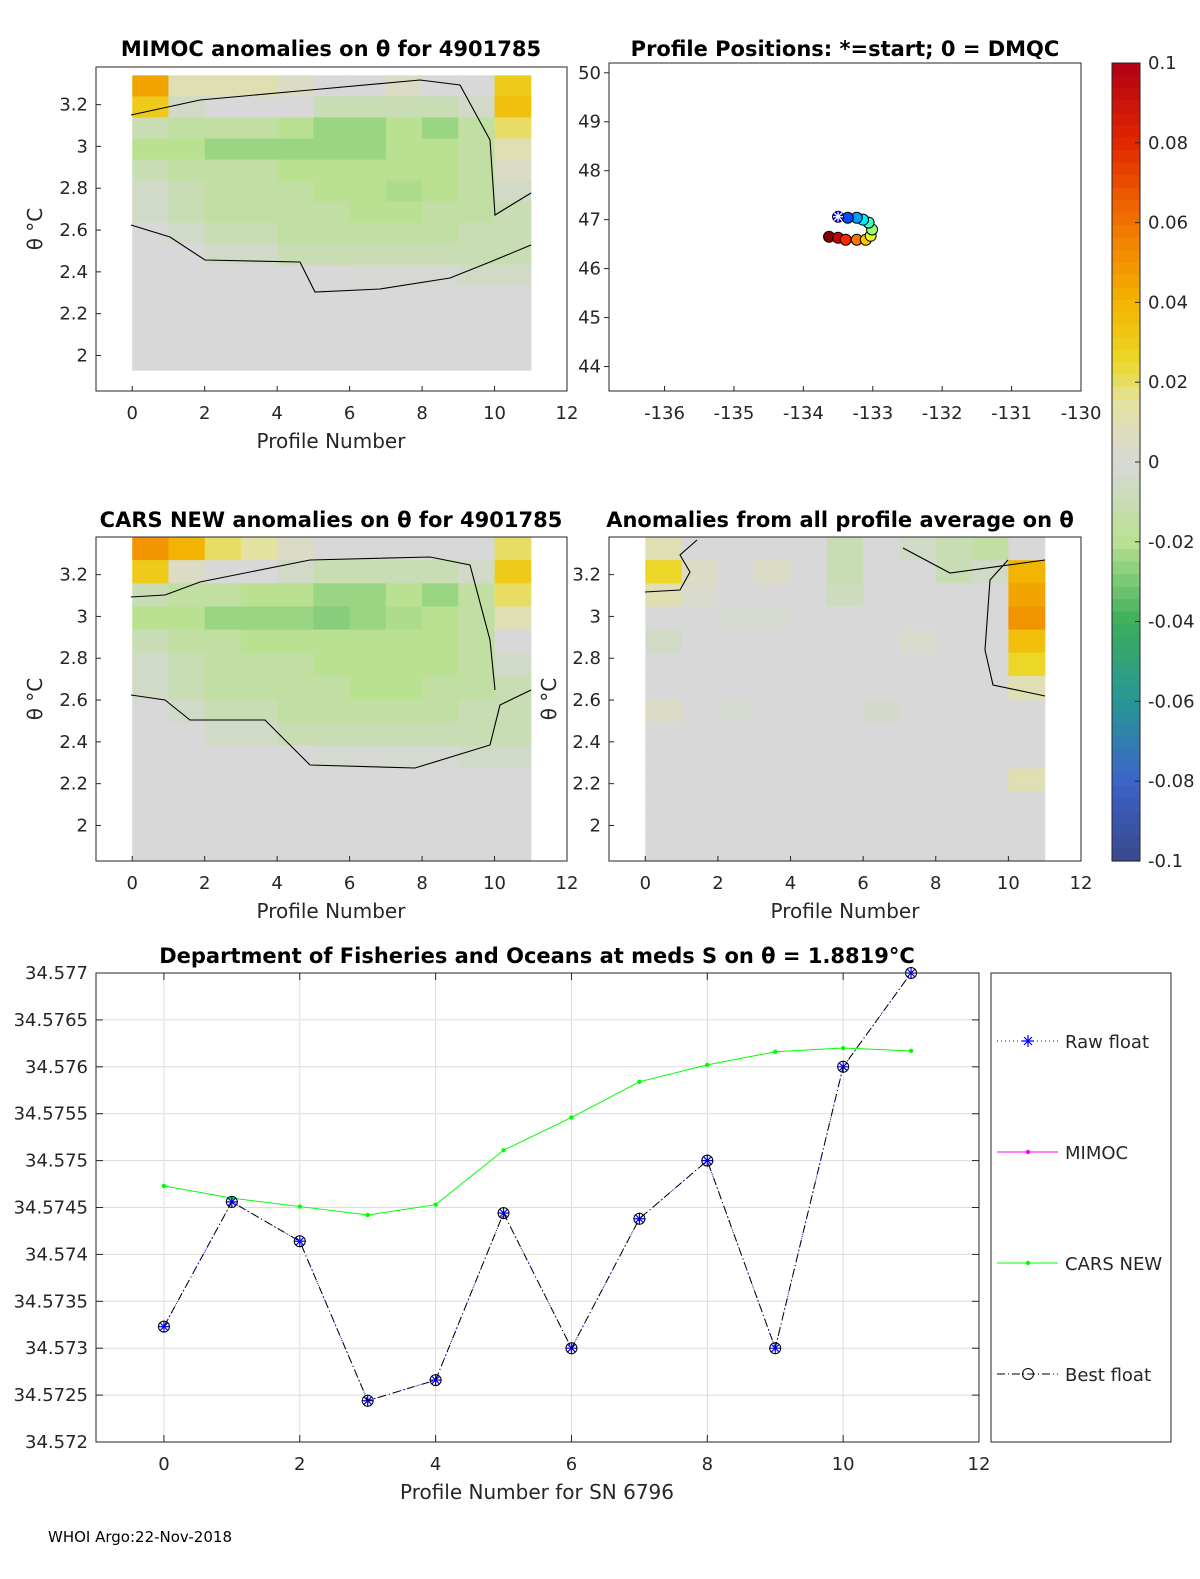 The width and height of the screenshot is (1200, 1579). What do you see at coordinates (56, 1348) in the screenshot?
I see `salinity-ytick-label: 34.573` at bounding box center [56, 1348].